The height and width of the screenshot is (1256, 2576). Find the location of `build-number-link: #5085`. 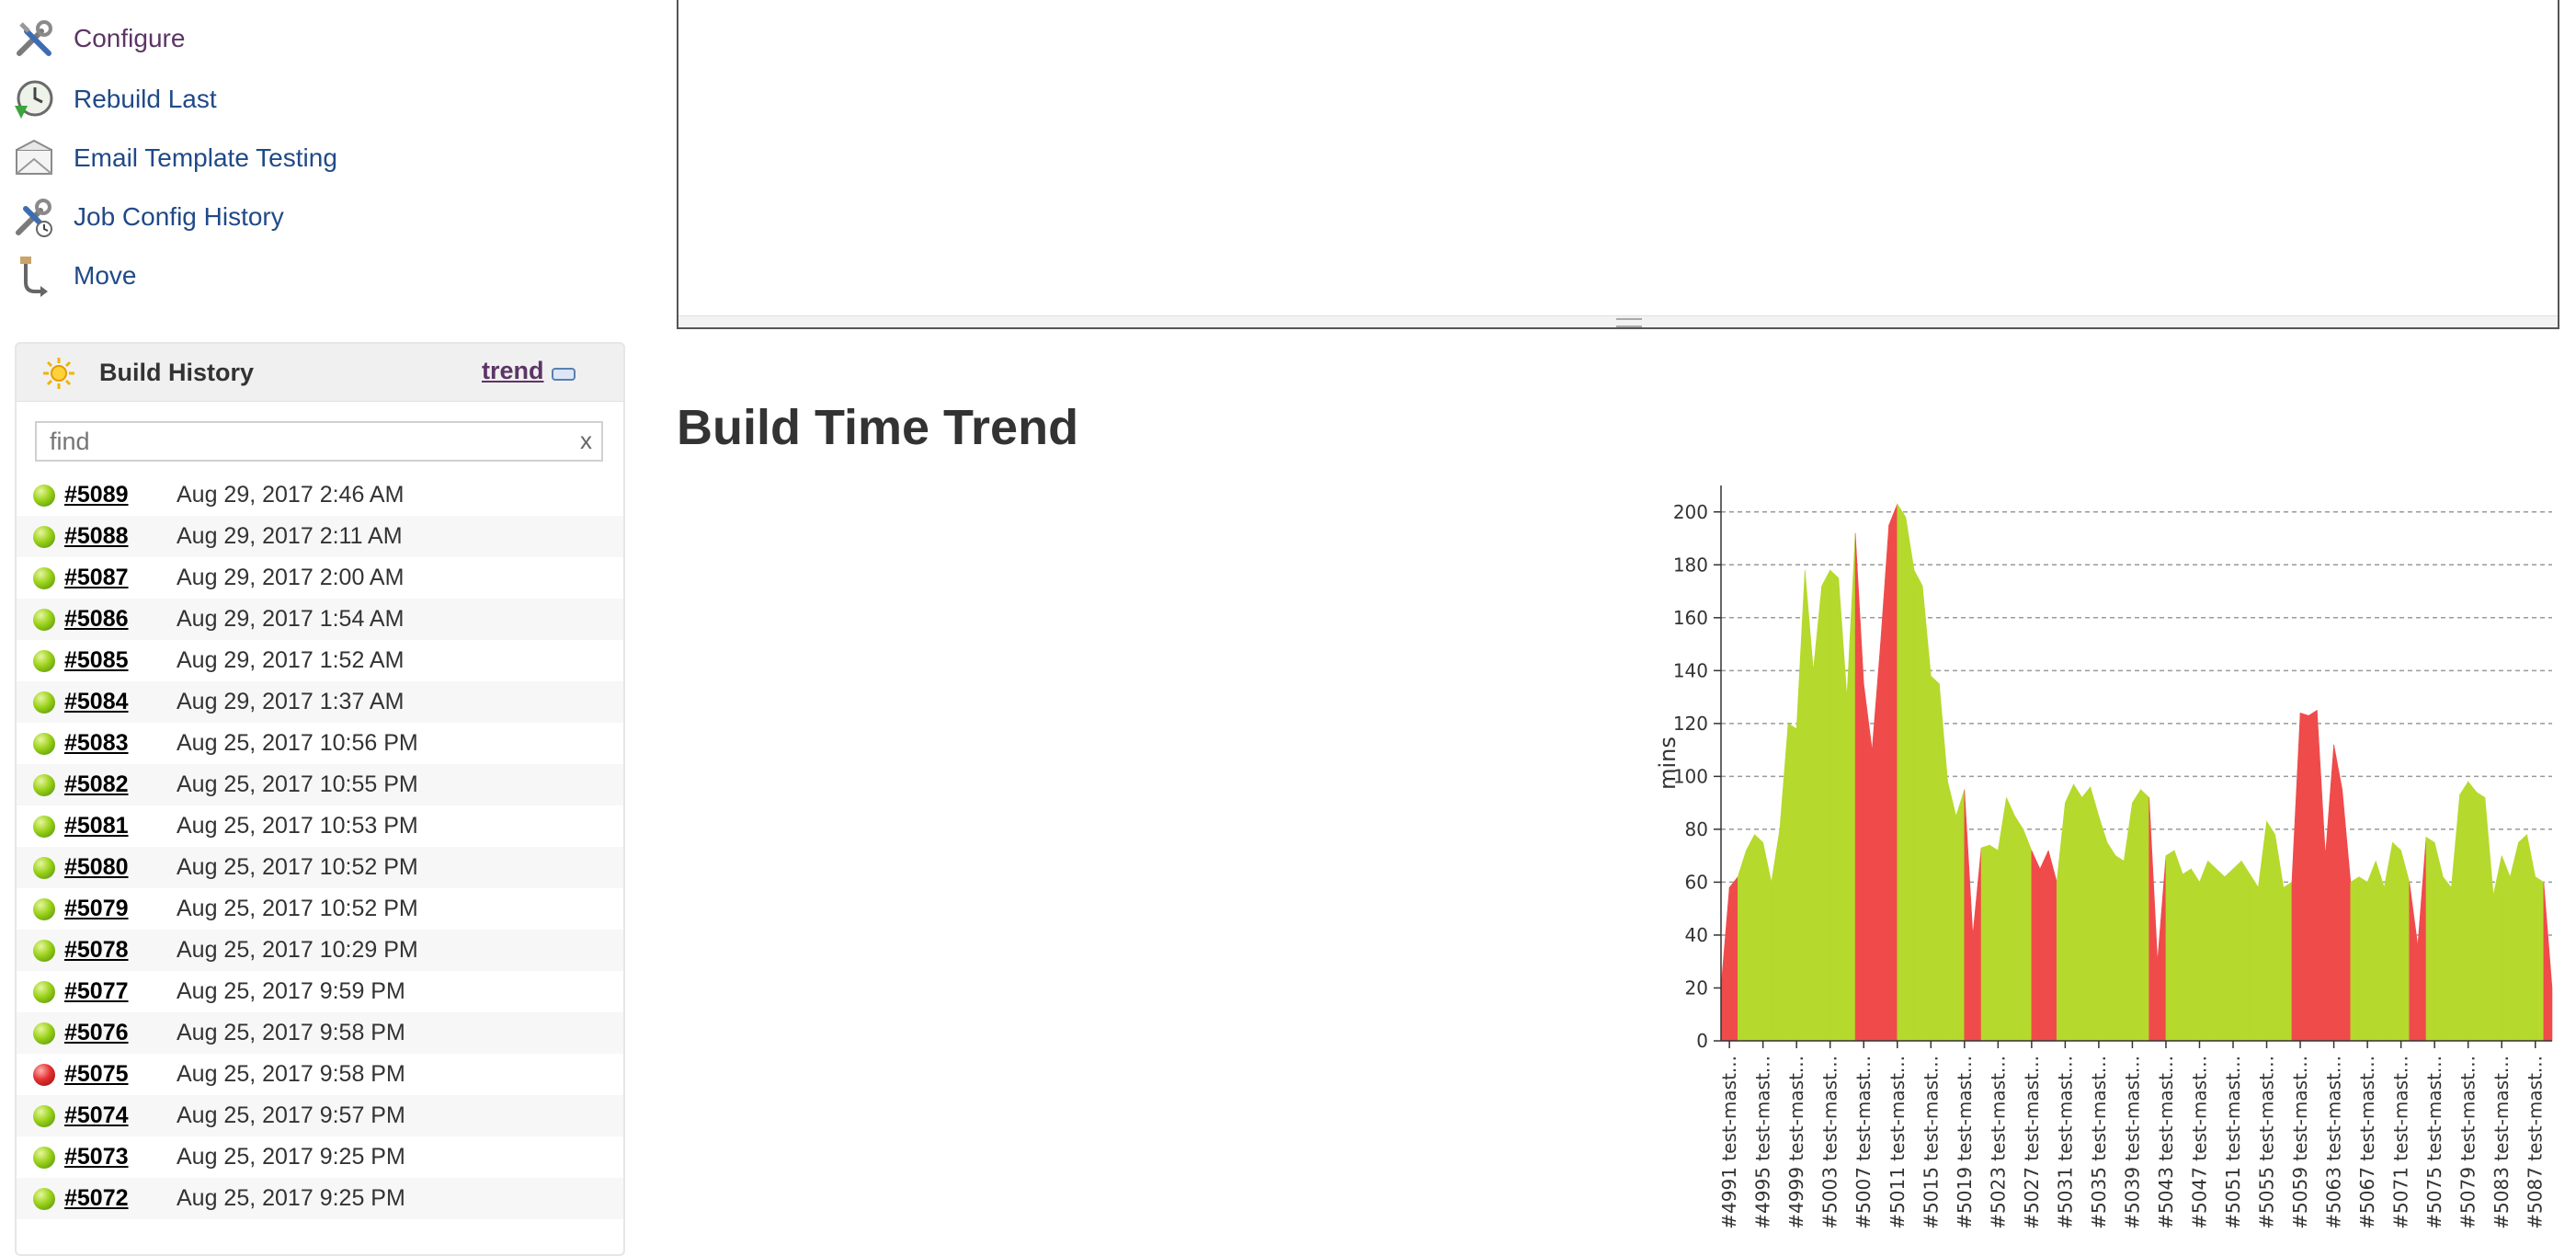

build-number-link: #5085 is located at coordinates (96, 660).